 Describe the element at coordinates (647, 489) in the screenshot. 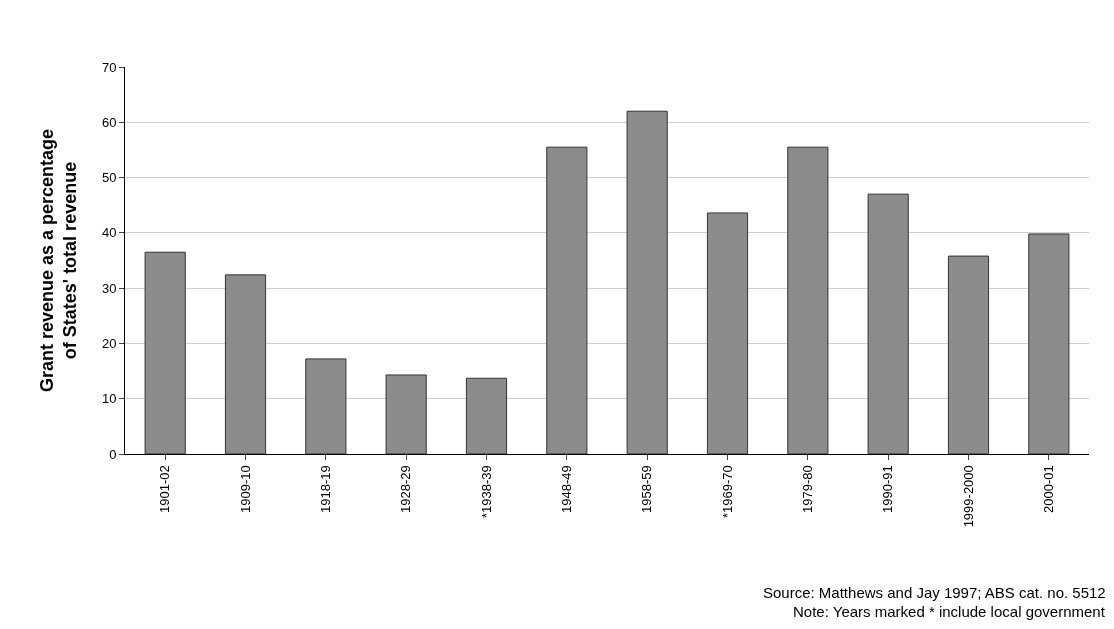

I see `x-tick-label: 1958-59` at that location.